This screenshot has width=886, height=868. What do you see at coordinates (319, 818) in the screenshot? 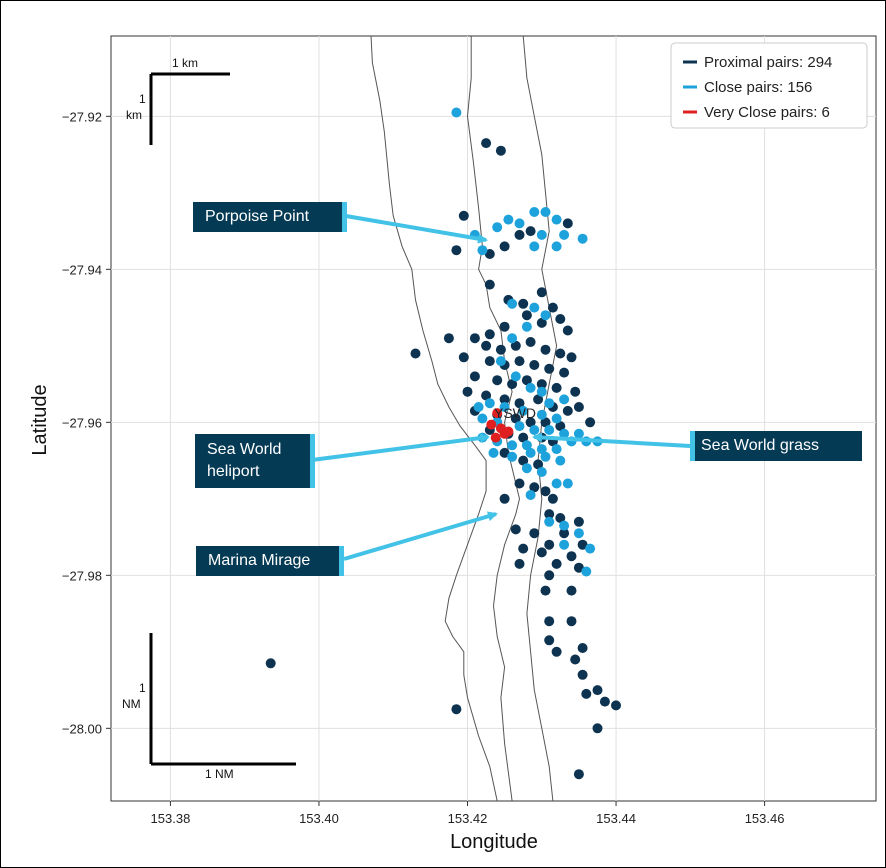
I see `x-tick-label: 153.40` at bounding box center [319, 818].